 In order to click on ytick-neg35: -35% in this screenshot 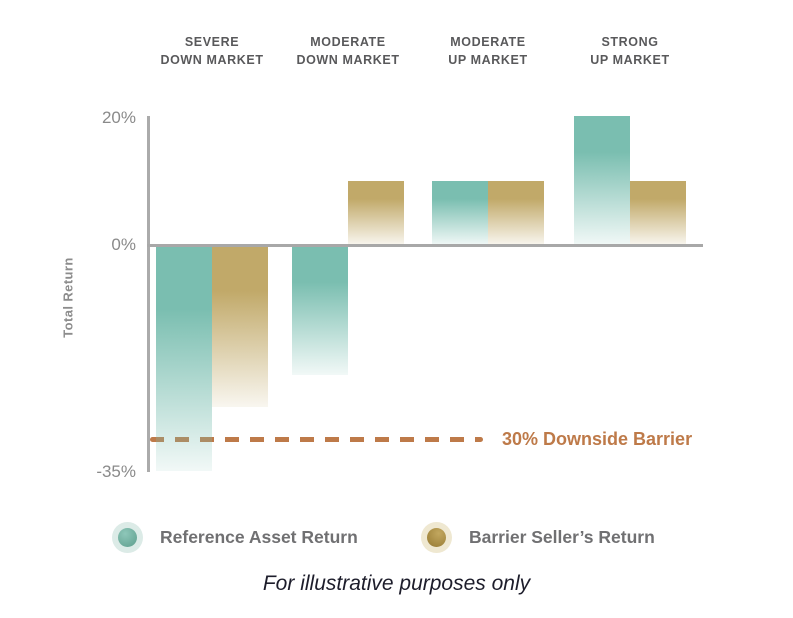, I will do `click(116, 471)`.